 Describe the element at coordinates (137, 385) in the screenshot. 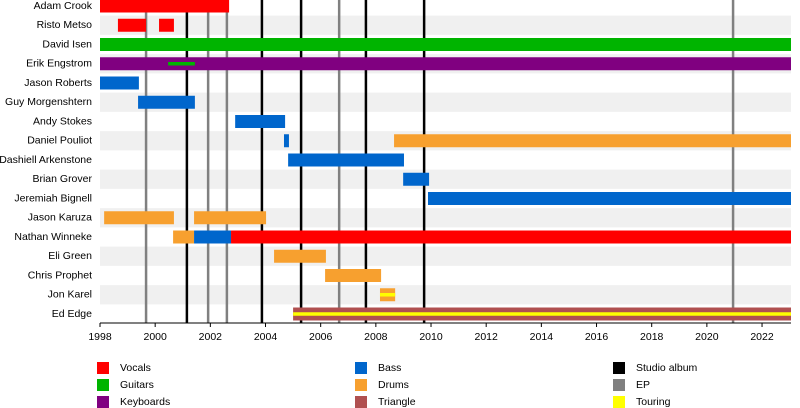

I see `legend-label: Guitars` at that location.